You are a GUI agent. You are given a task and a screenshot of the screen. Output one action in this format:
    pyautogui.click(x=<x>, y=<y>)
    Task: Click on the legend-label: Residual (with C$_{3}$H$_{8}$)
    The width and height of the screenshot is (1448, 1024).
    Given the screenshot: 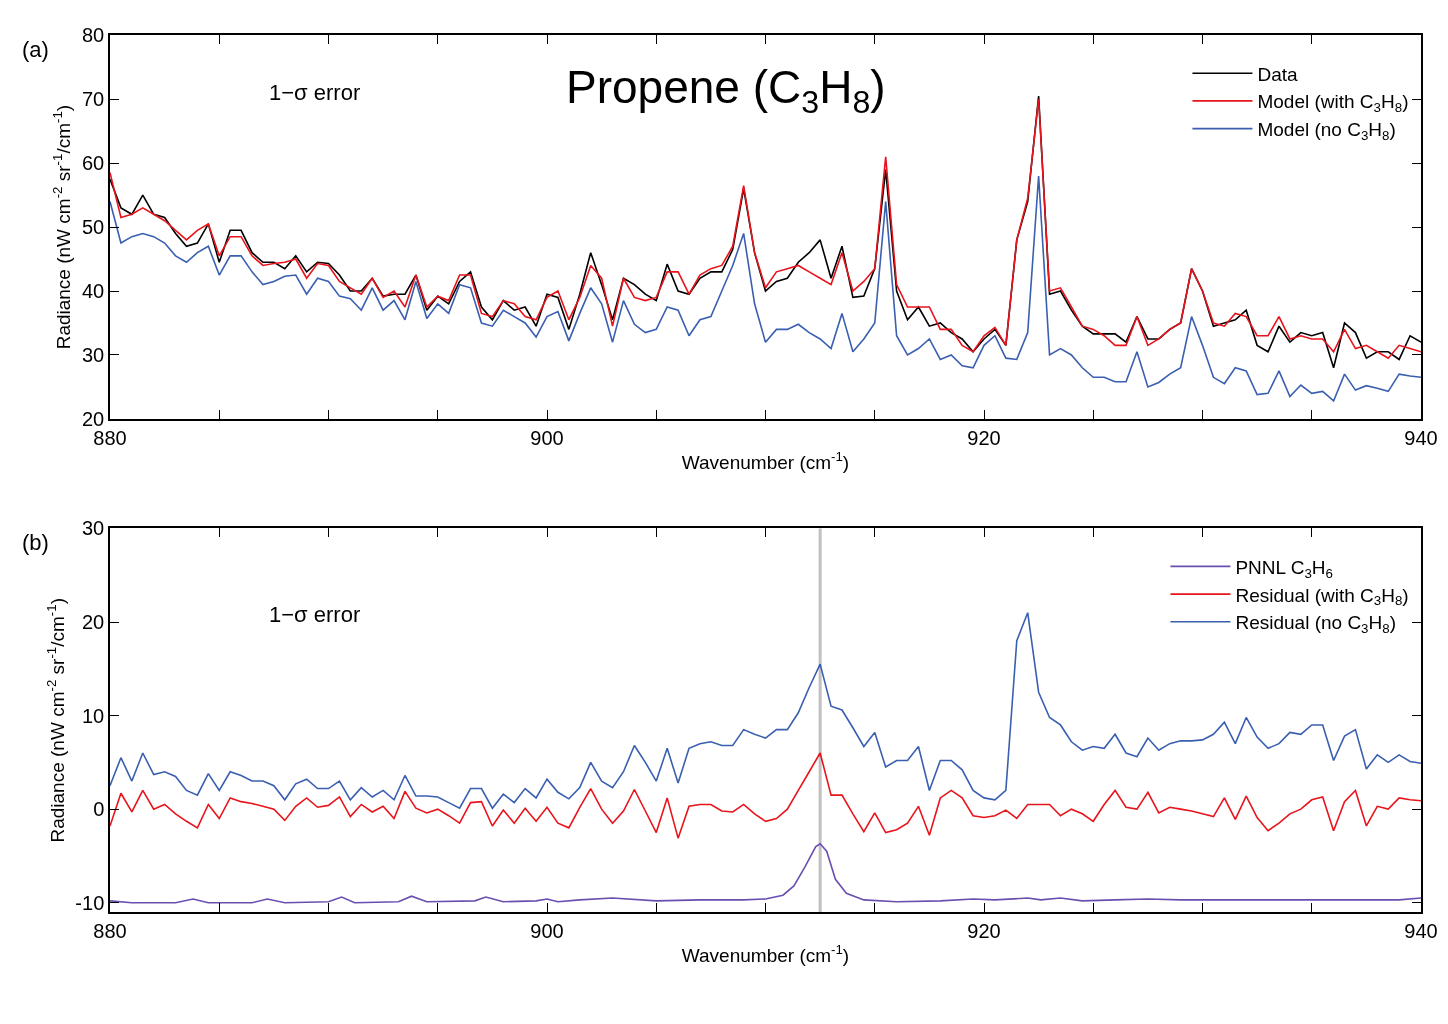 What is the action you would take?
    pyautogui.click(x=1322, y=596)
    